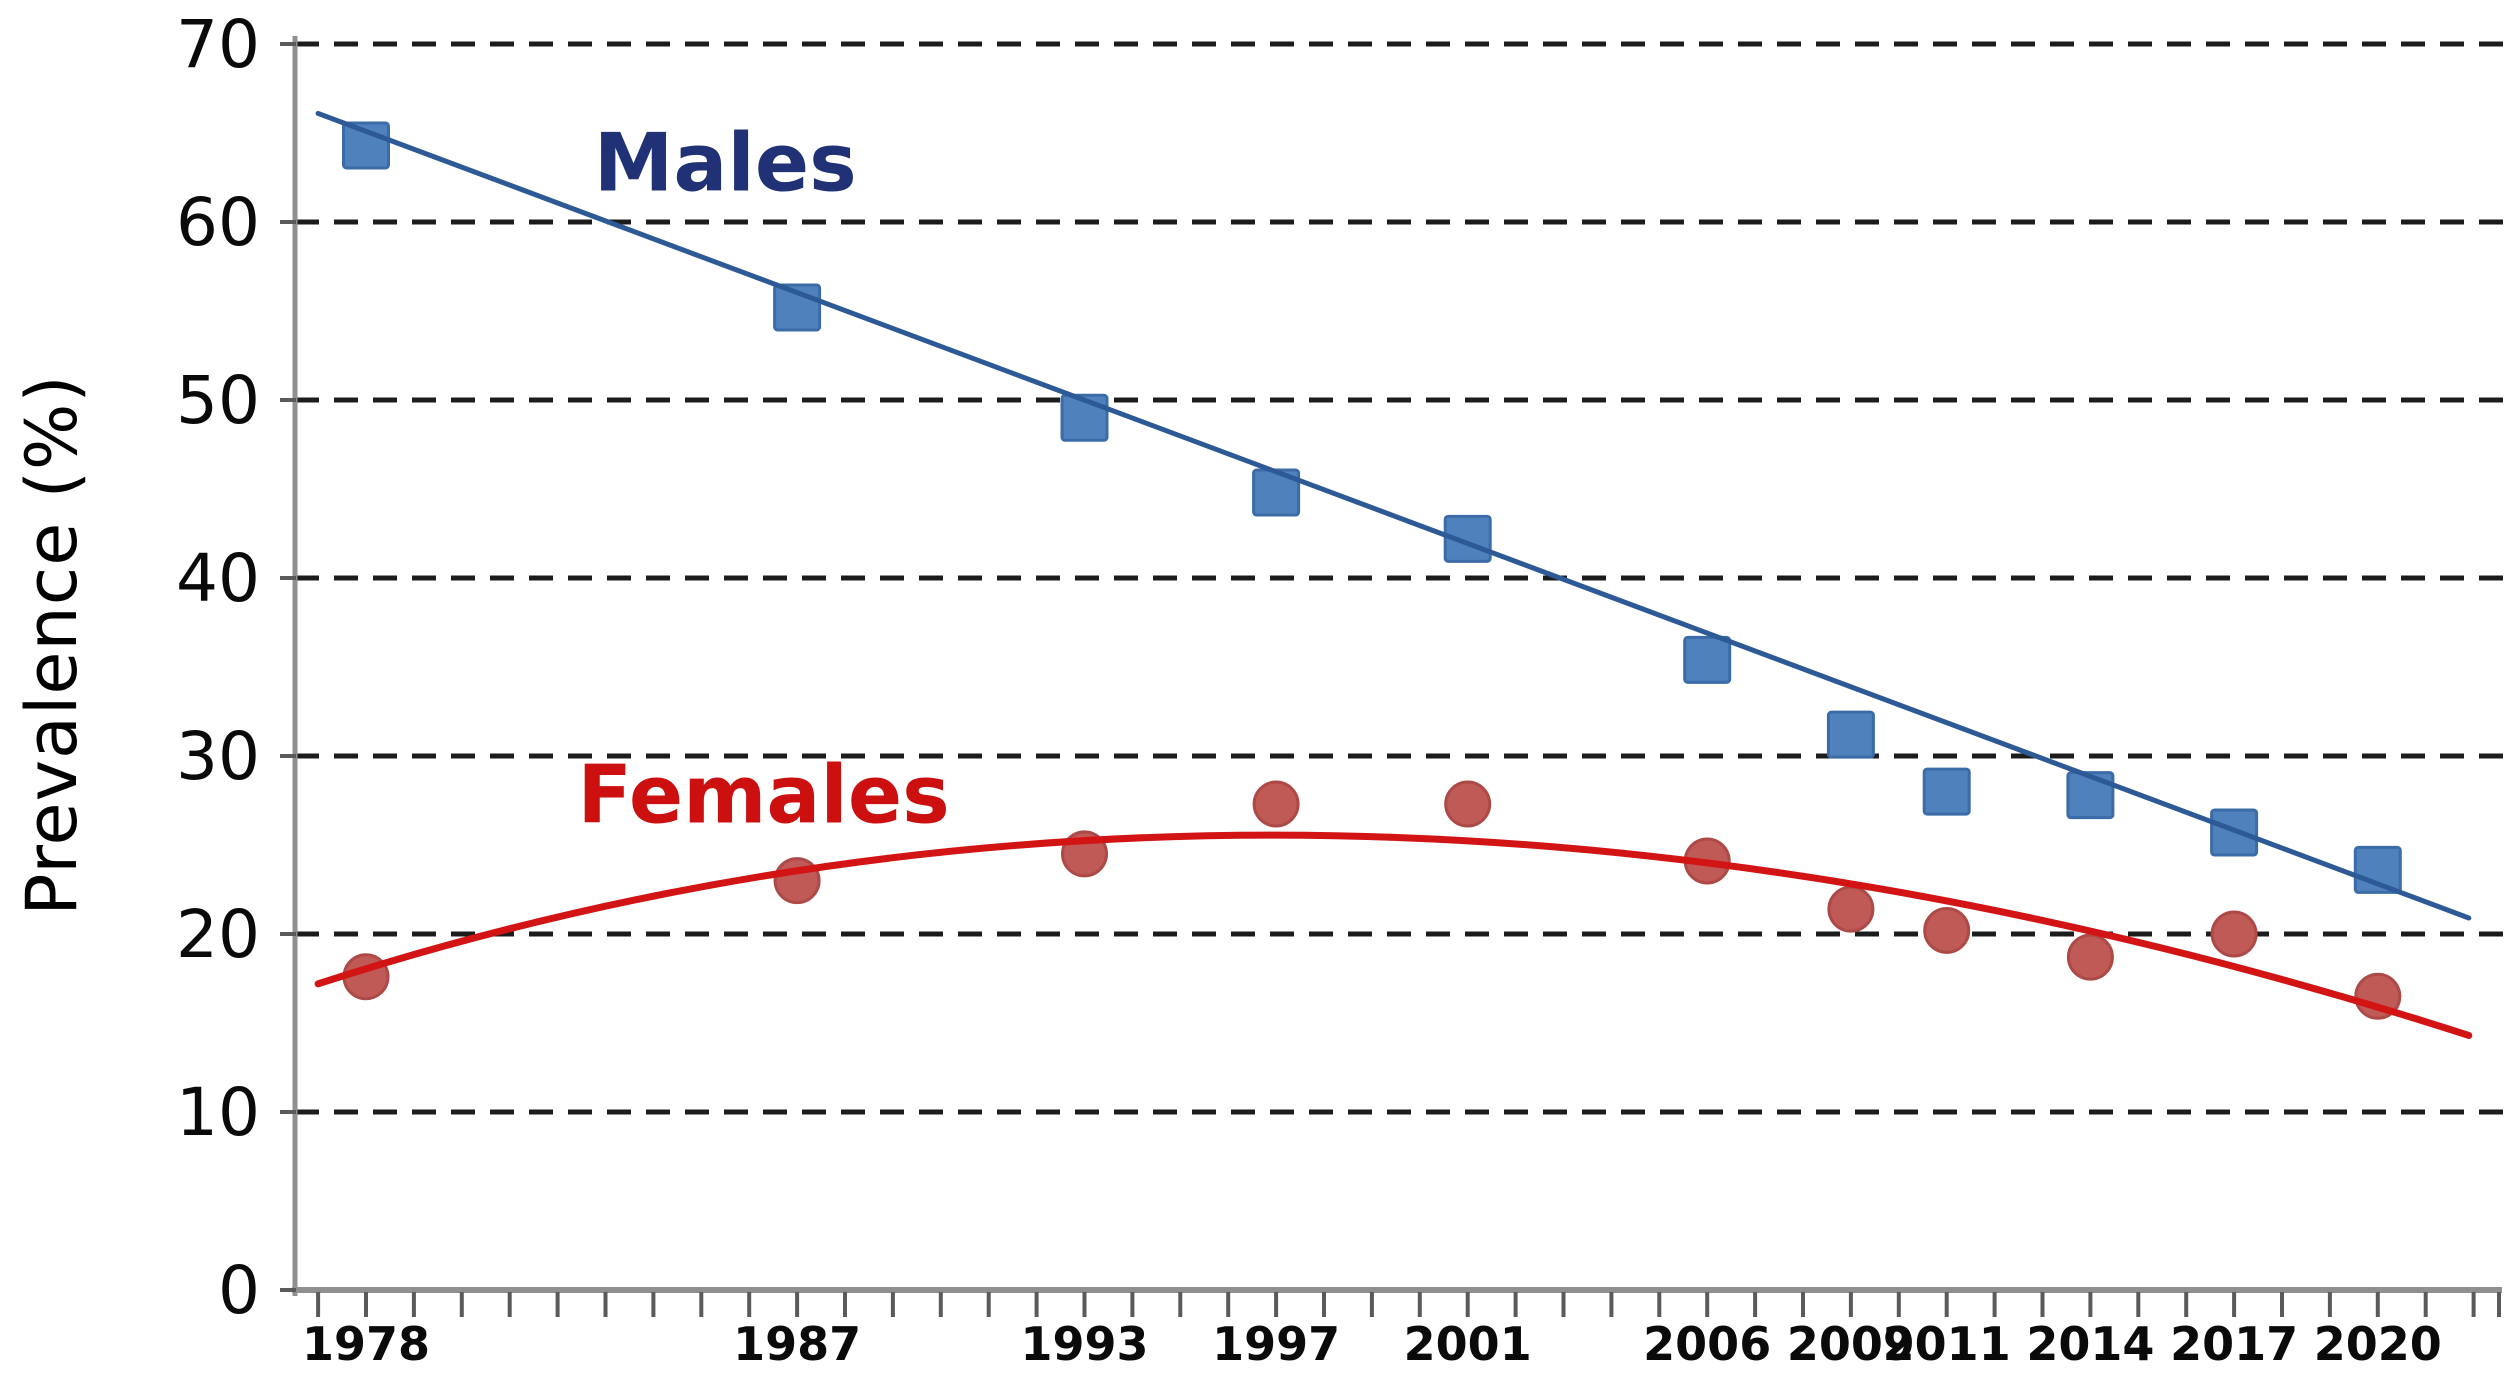 This screenshot has height=1386, width=2516. I want to click on females-point-2011, so click(1947, 930).